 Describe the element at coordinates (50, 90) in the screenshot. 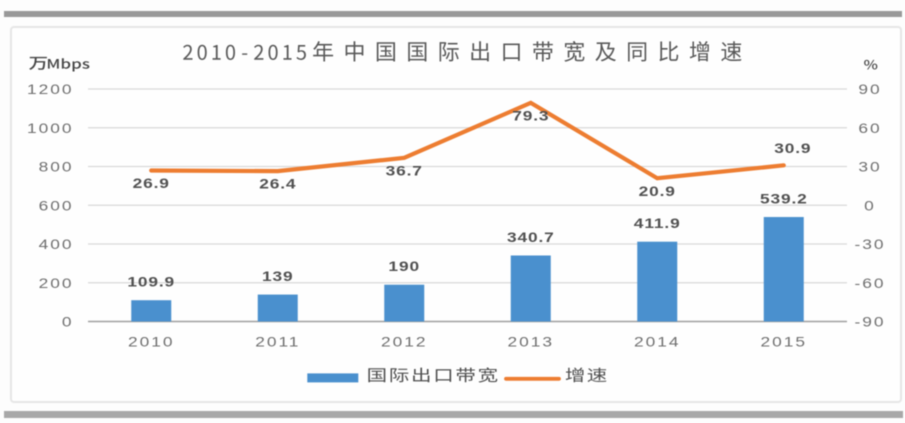

I see `svg-text: 1200` at that location.